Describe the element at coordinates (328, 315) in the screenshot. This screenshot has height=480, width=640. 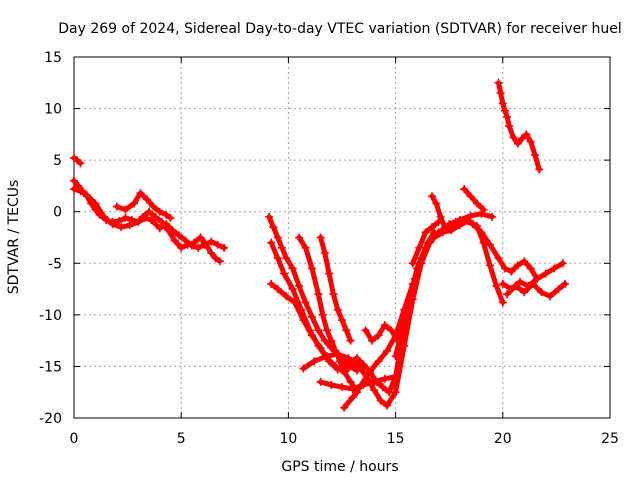
I see `series-track-h` at that location.